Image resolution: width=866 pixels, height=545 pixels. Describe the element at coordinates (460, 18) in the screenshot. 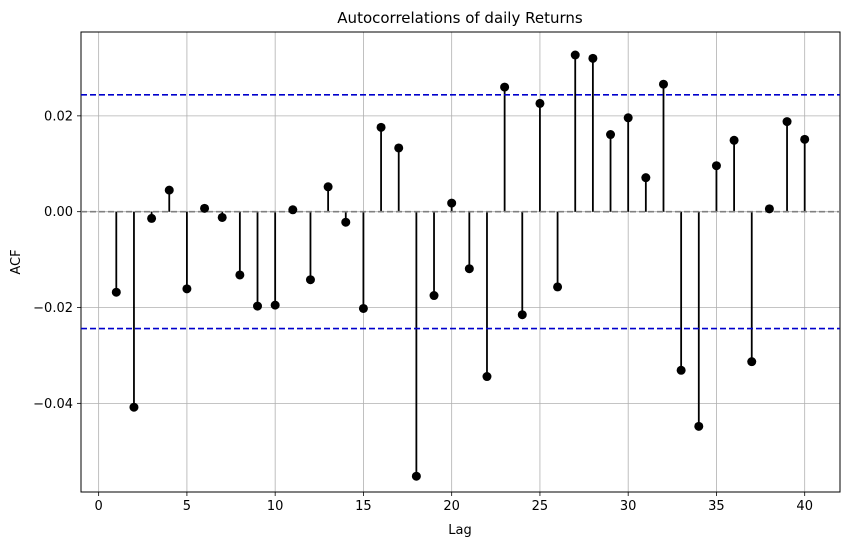

I see `chart-title: Autocorrelations of daily Returns` at that location.